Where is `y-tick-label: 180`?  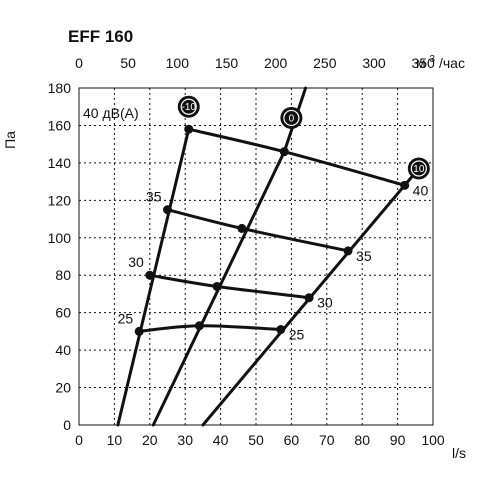
y-tick-label: 180 is located at coordinates (60, 88).